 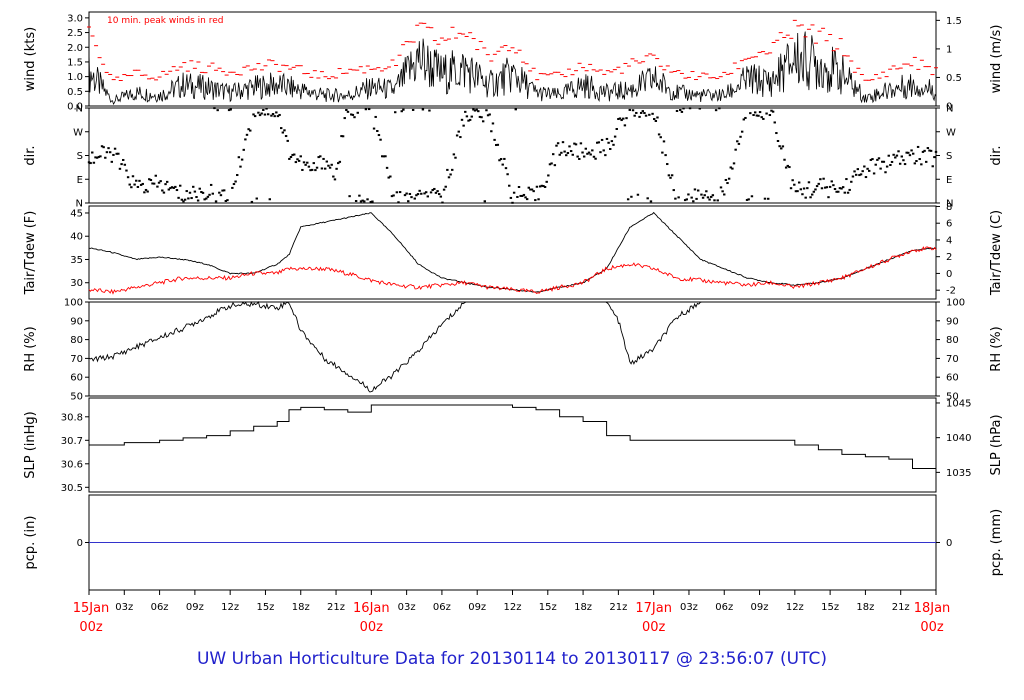 What do you see at coordinates (76, 378) in the screenshot?
I see `y-tick-label-left: 60` at bounding box center [76, 378].